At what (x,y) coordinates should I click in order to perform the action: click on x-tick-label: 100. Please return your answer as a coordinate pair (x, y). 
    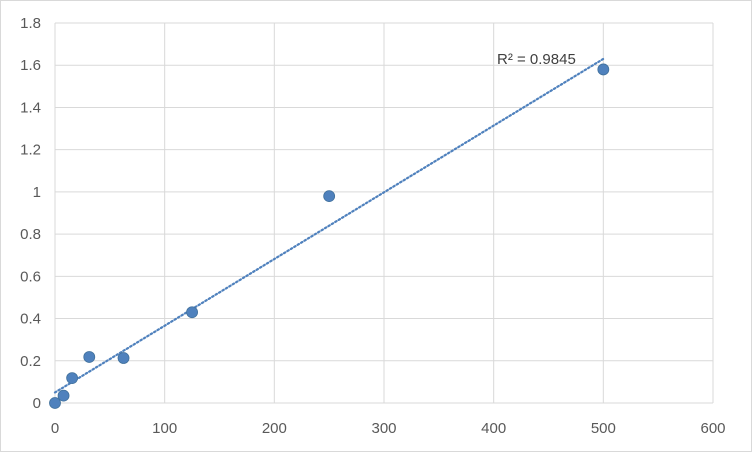
    Looking at the image, I should click on (164, 428).